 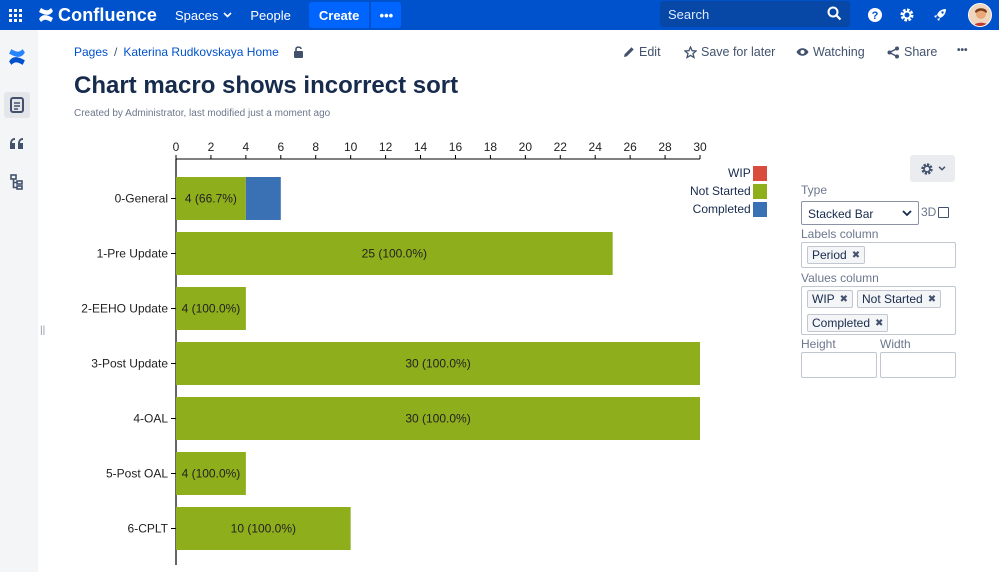 I want to click on x-tick-label: 26, so click(x=630, y=147).